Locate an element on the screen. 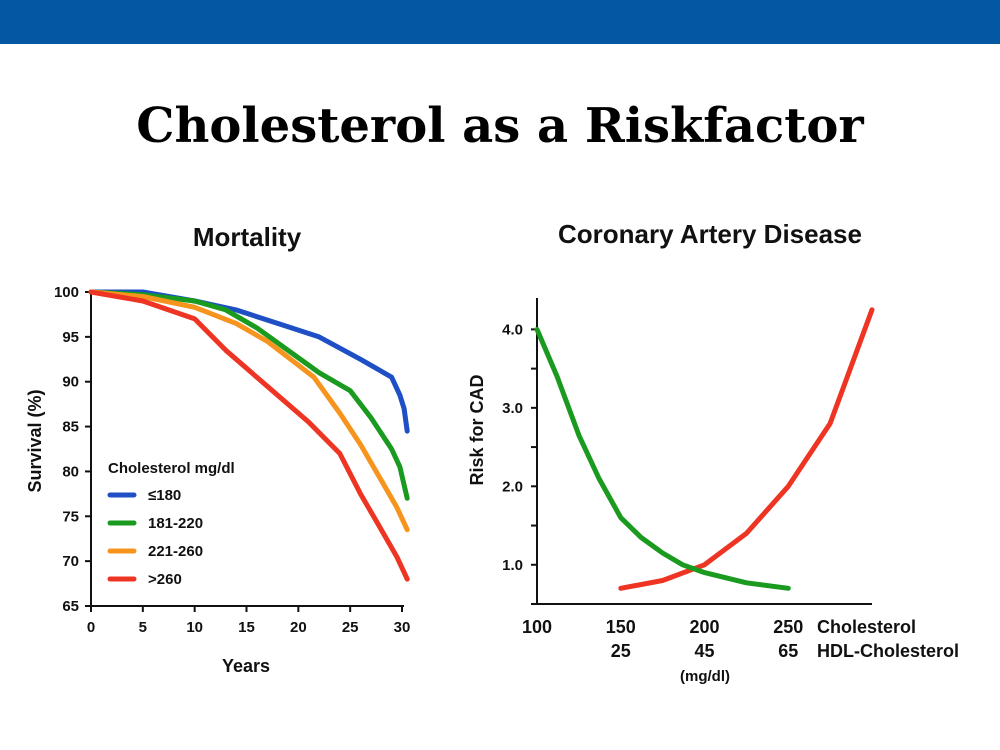 This screenshot has width=1000, height=750. mortality-x-tick-label: 5 is located at coordinates (143, 627).